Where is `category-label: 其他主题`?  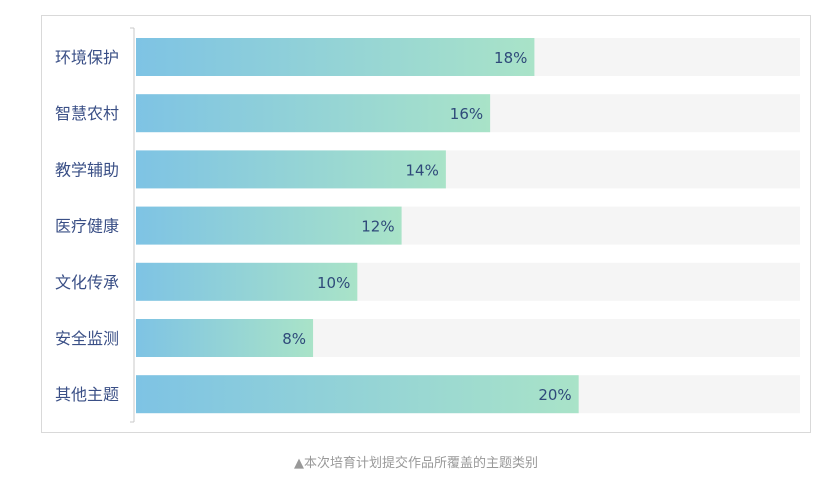
category-label: 其他主题 is located at coordinates (87, 394).